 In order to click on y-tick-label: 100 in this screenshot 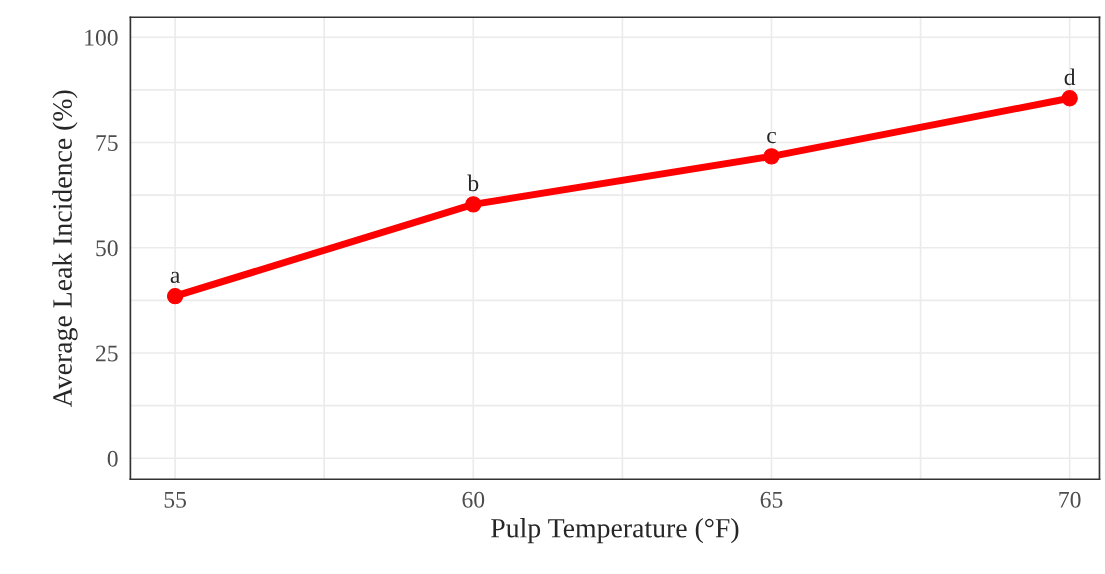, I will do `click(101, 37)`.